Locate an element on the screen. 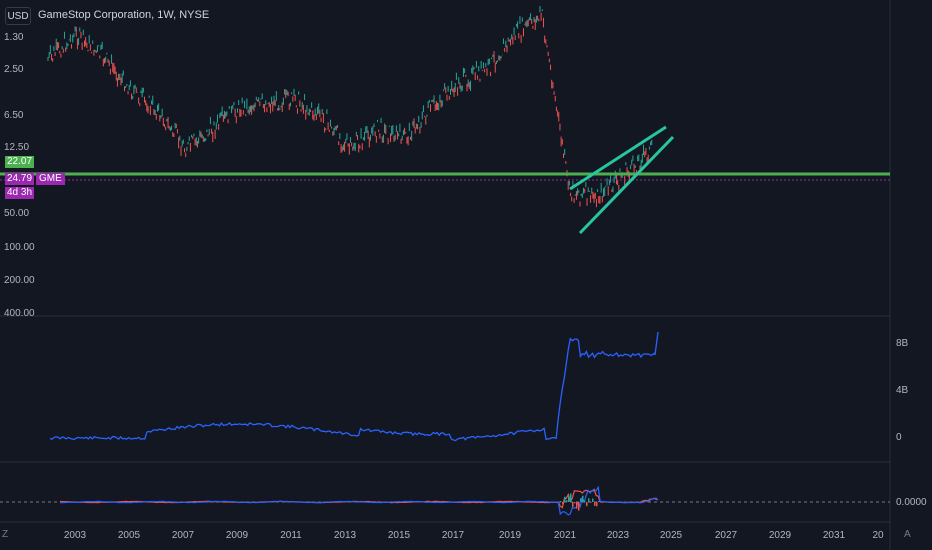 The height and width of the screenshot is (550, 932). time-axis-label: 2021 is located at coordinates (565, 535).